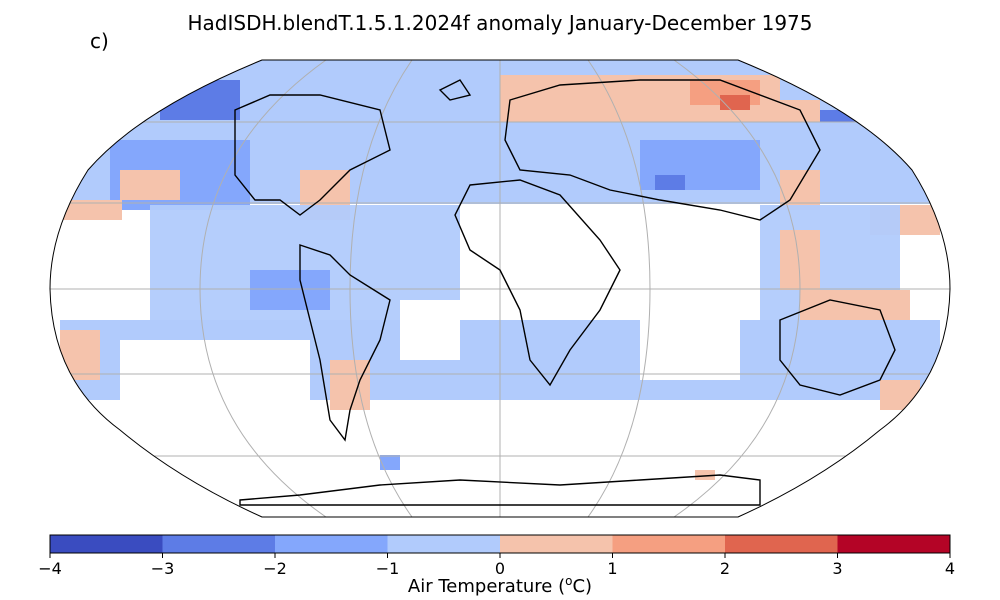 This screenshot has height=600, width=1000. What do you see at coordinates (388, 568) in the screenshot?
I see `colorbar-tick-label: −1` at bounding box center [388, 568].